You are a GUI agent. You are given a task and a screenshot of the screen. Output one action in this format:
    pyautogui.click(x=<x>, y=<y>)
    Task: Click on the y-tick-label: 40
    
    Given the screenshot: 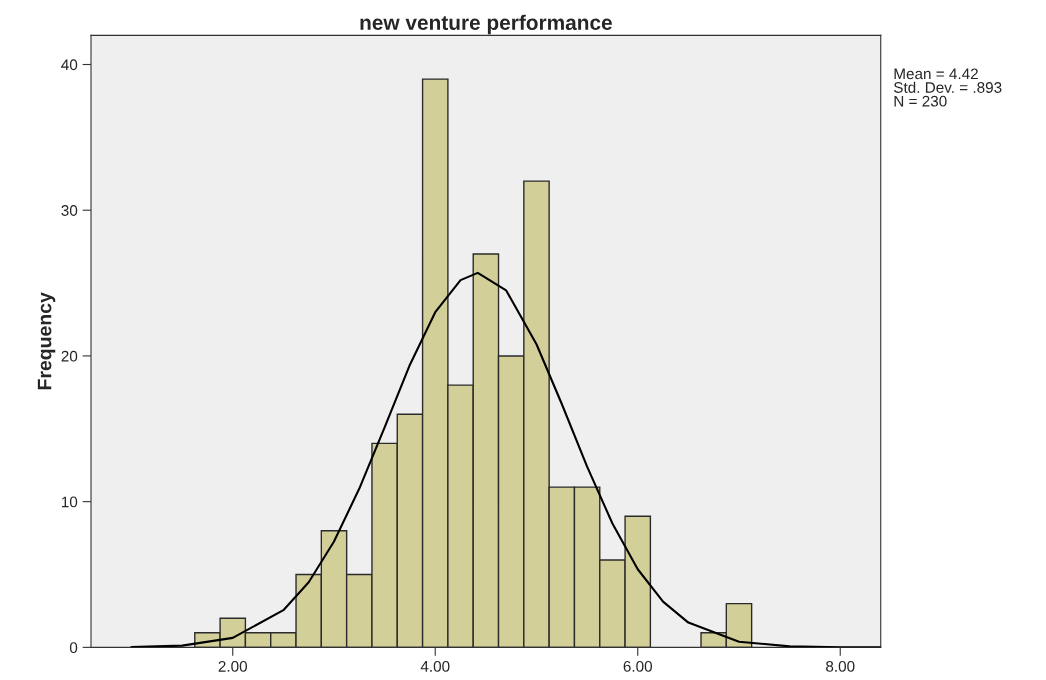 What is the action you would take?
    pyautogui.click(x=69, y=65)
    